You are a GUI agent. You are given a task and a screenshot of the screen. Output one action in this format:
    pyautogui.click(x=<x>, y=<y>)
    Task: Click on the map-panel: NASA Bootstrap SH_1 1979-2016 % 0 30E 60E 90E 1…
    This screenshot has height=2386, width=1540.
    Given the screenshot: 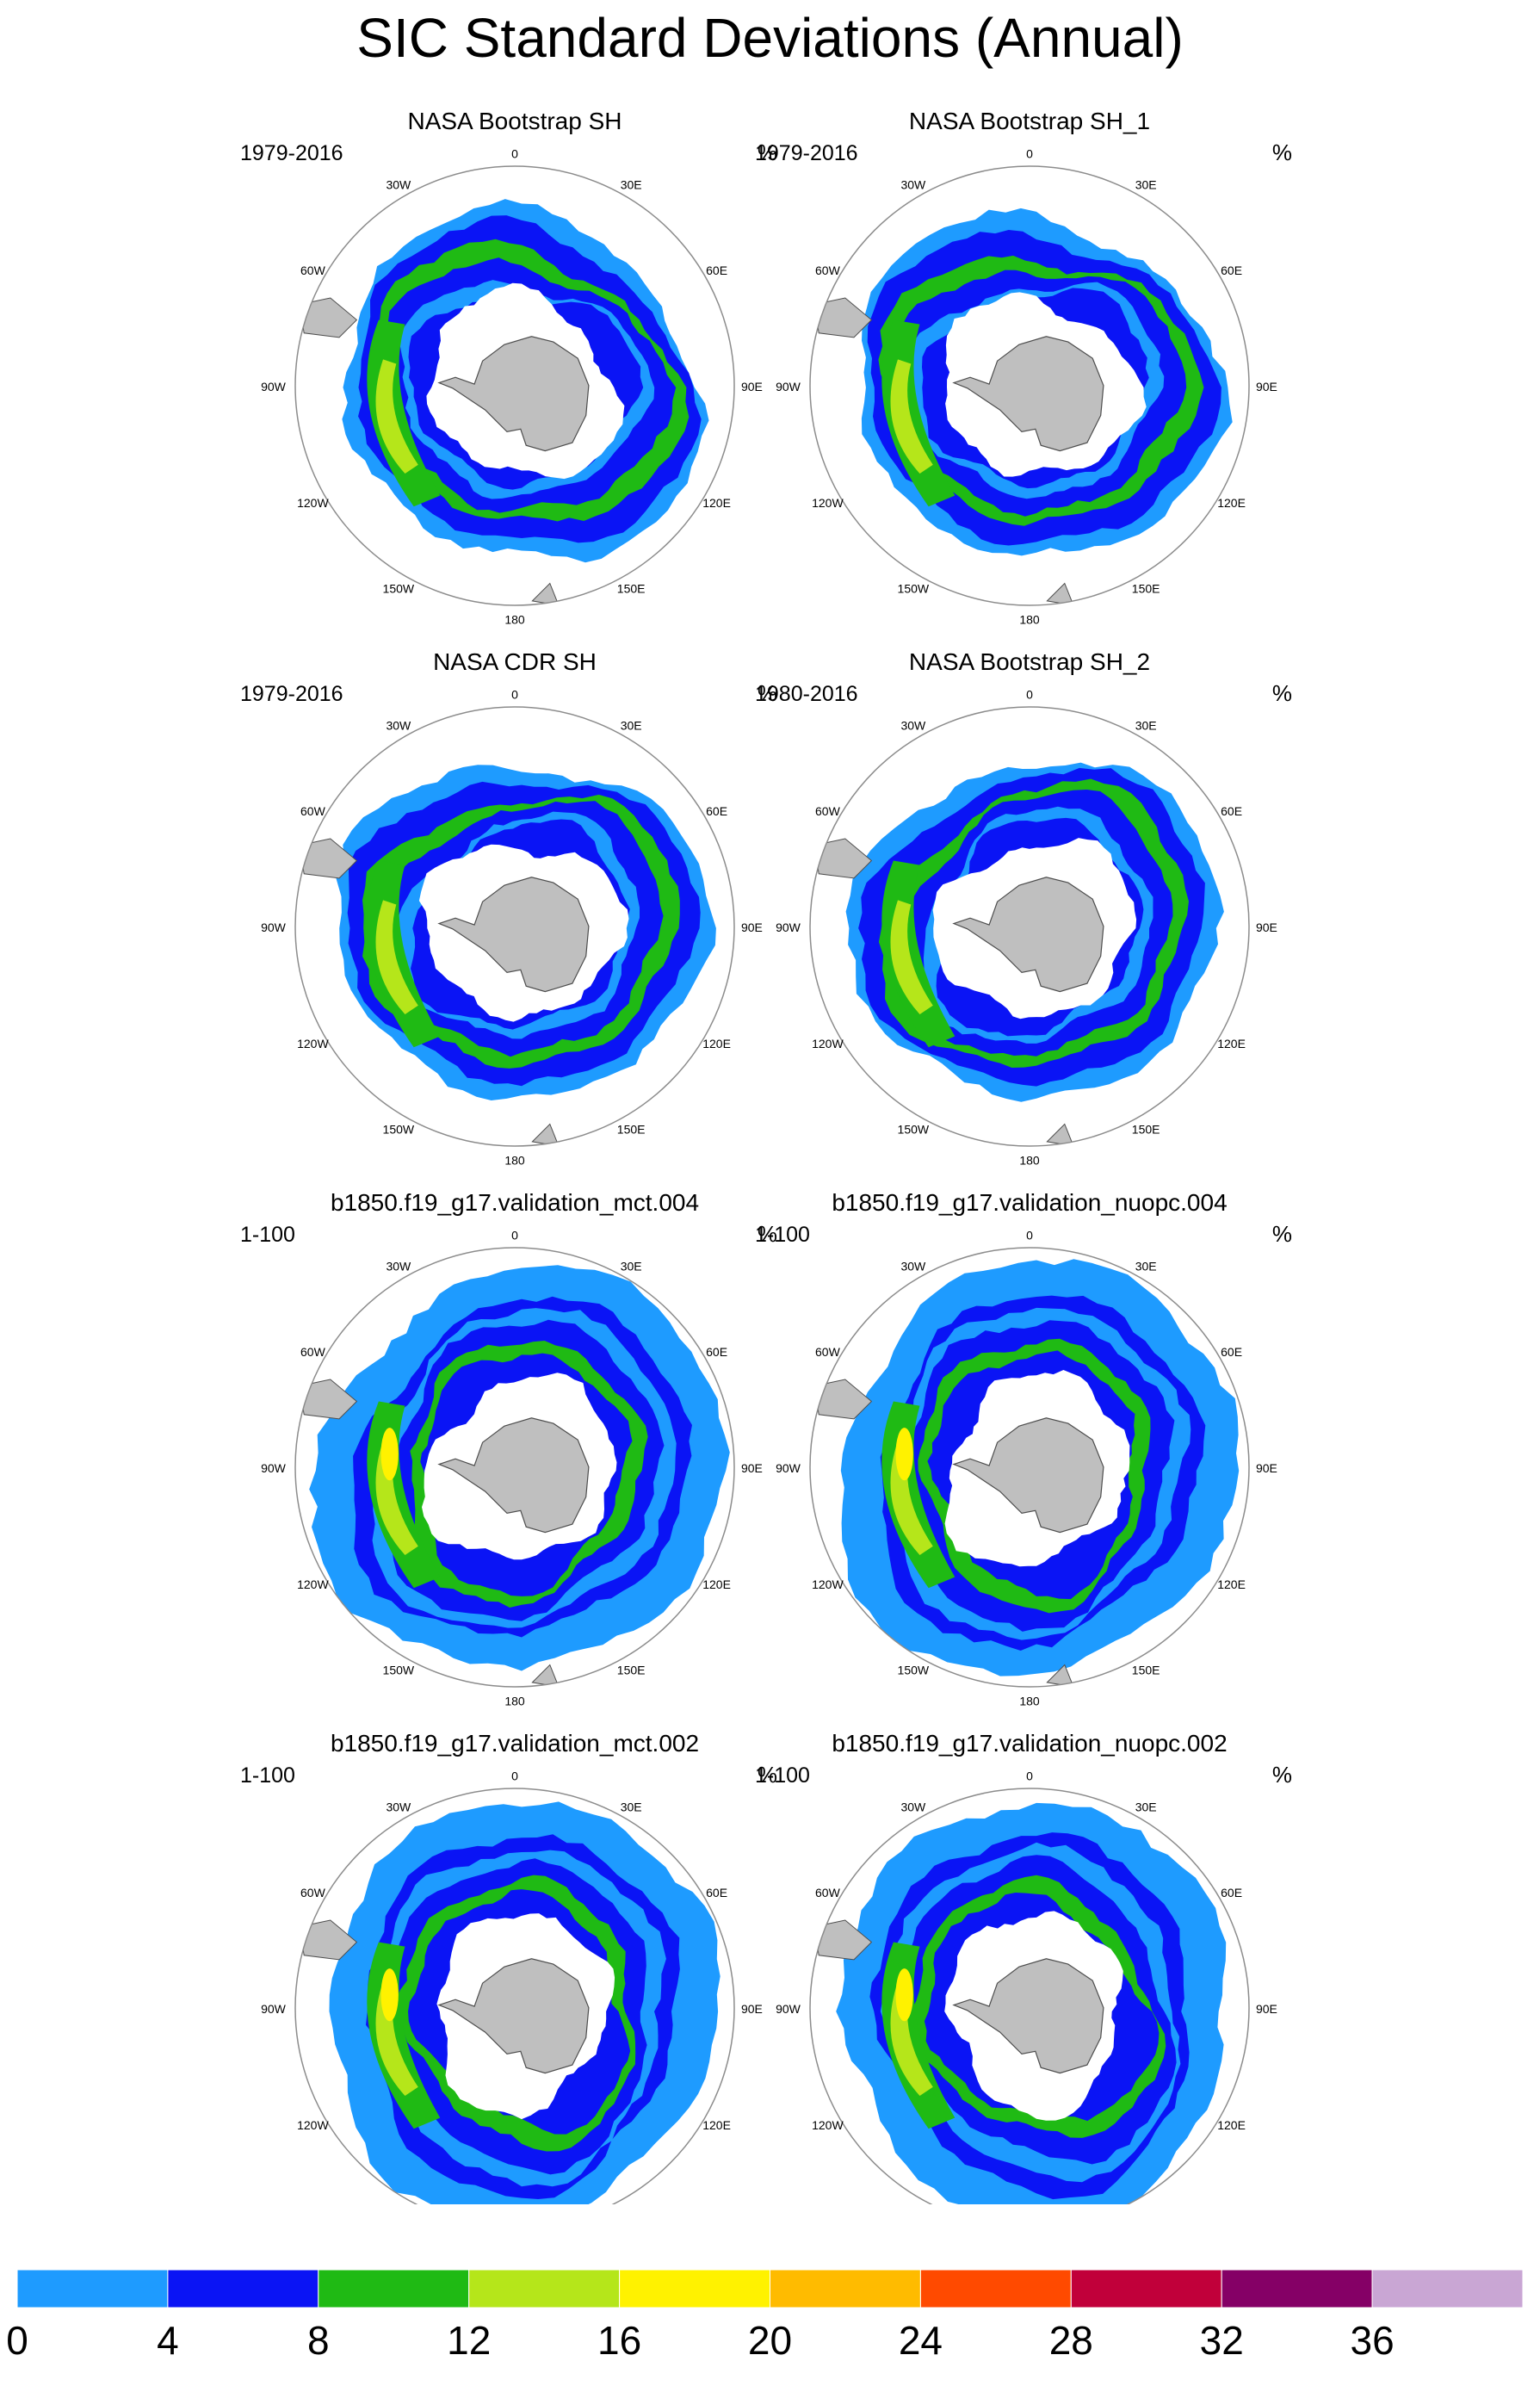 What is the action you would take?
    pyautogui.click(x=1023, y=367)
    